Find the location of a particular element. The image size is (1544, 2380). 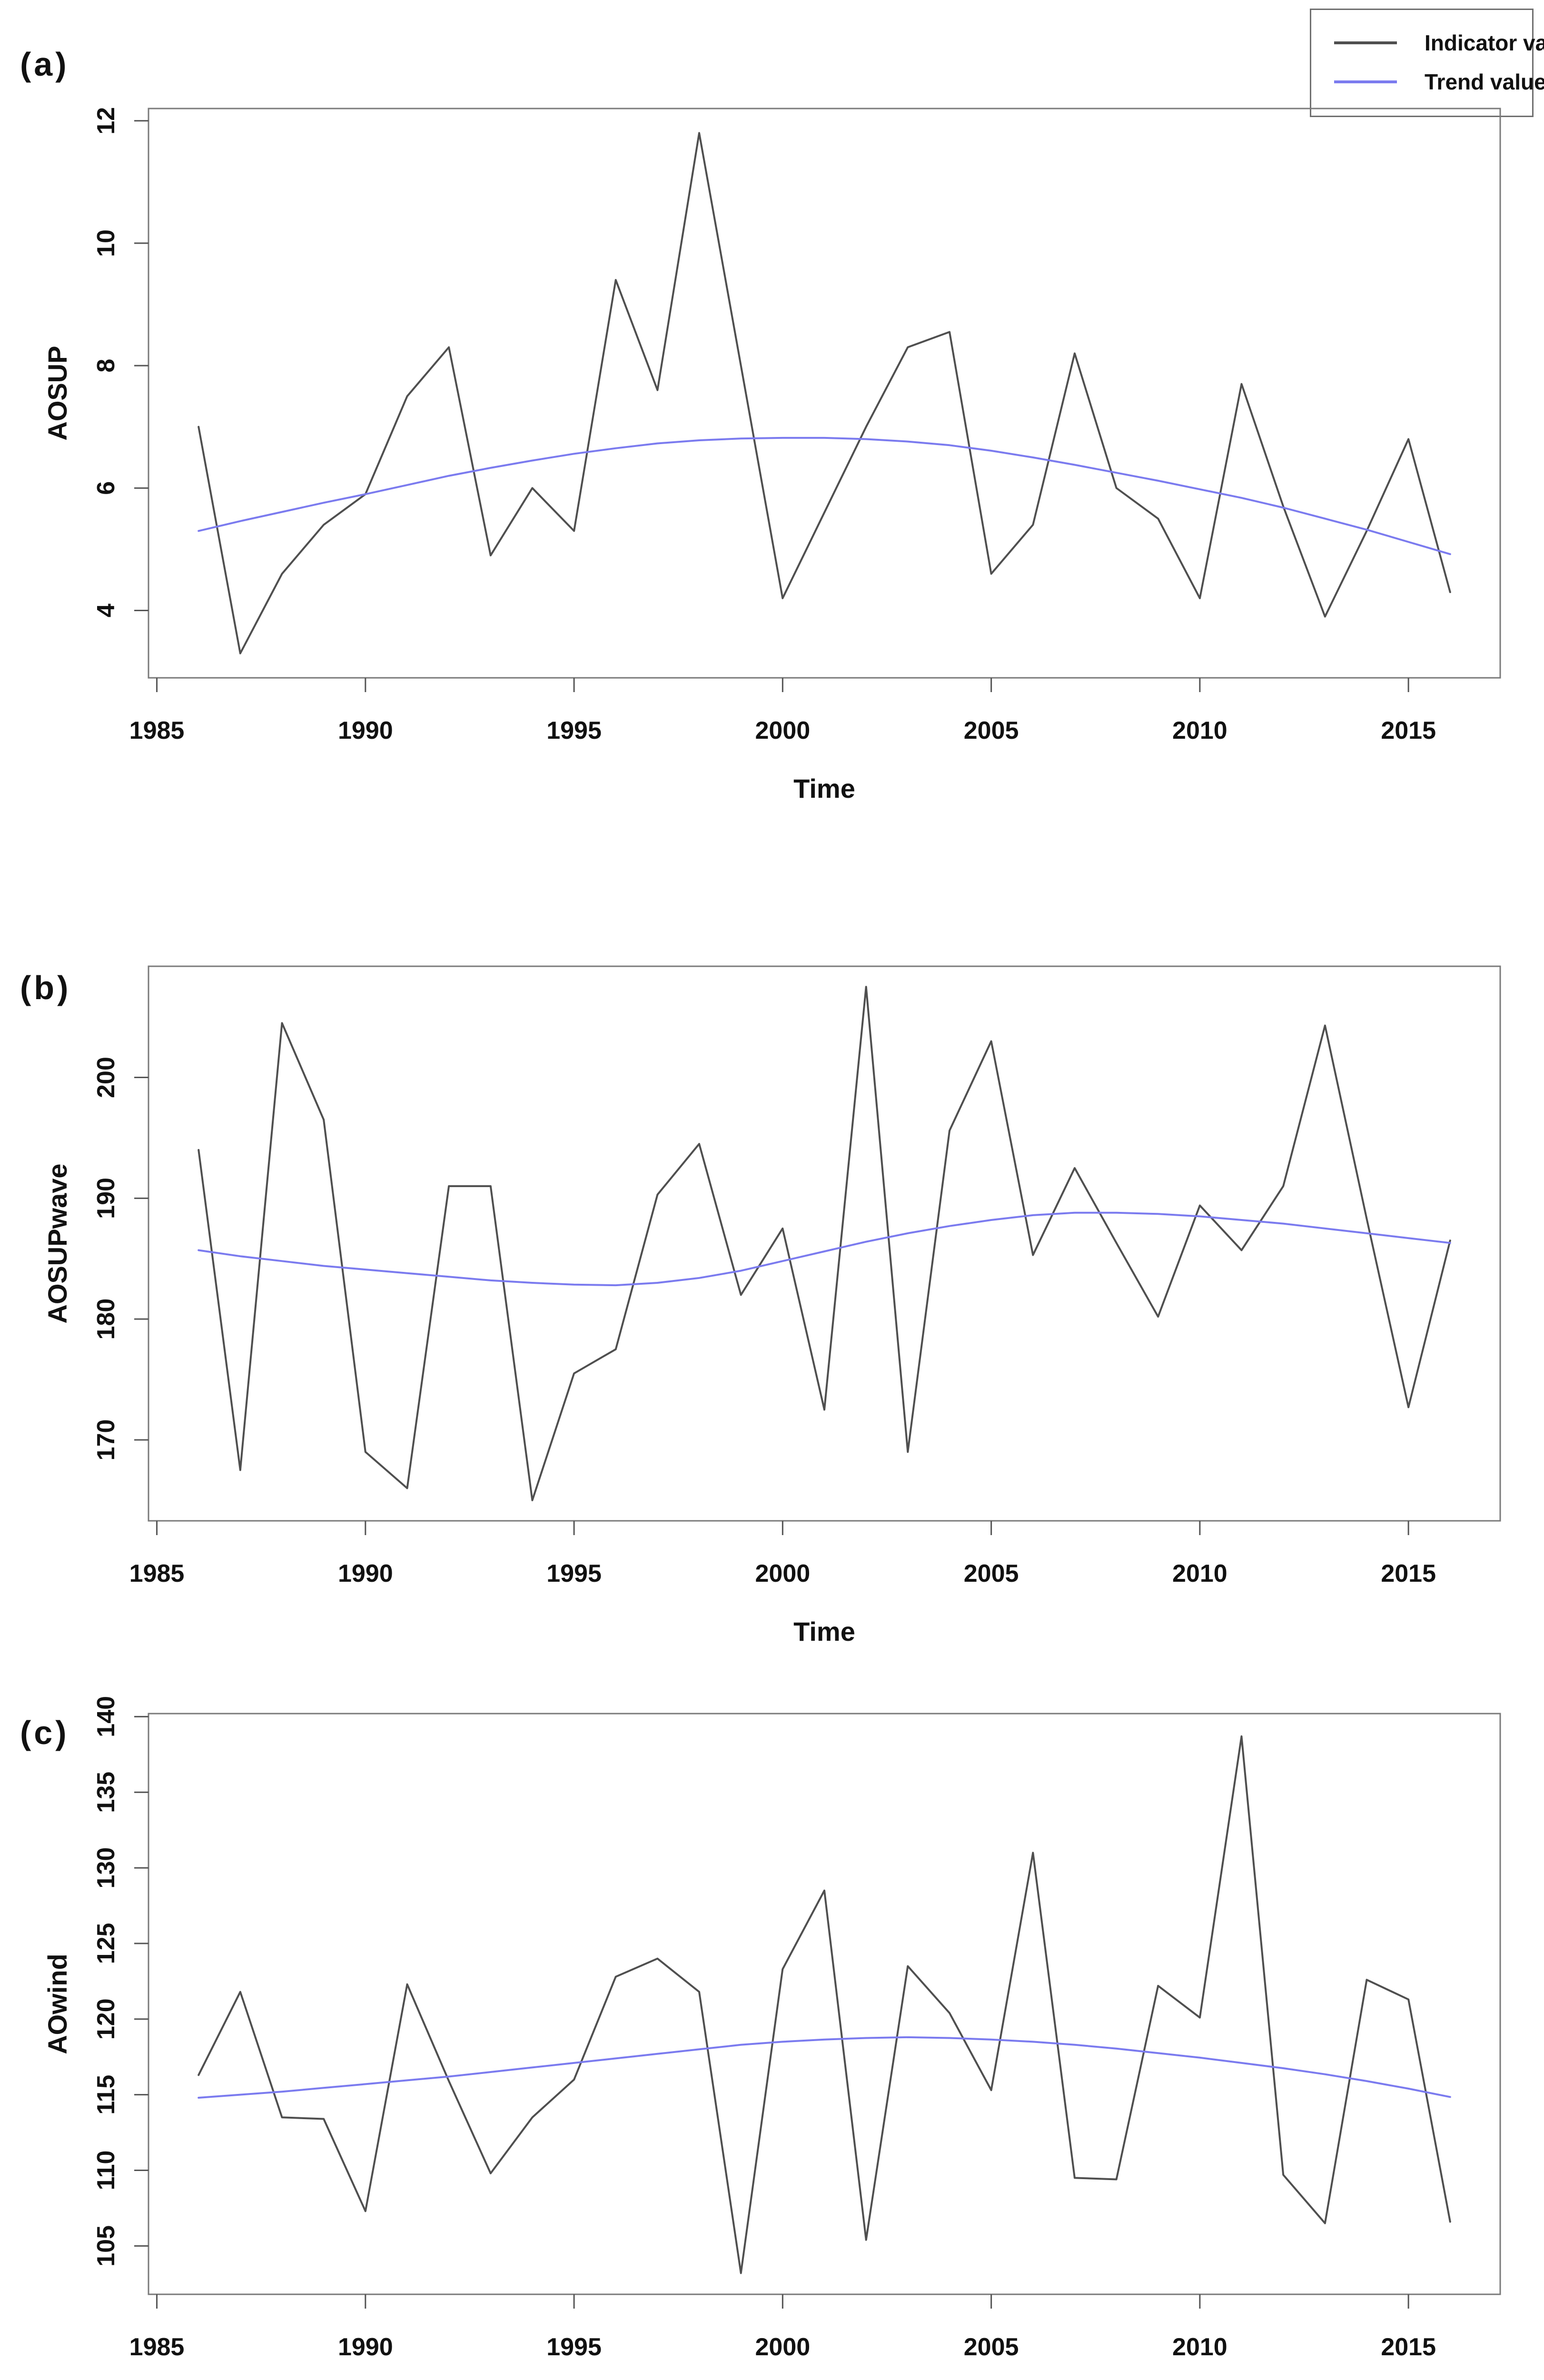

legend-label-trend: Trend value is located at coordinates (1484, 81).